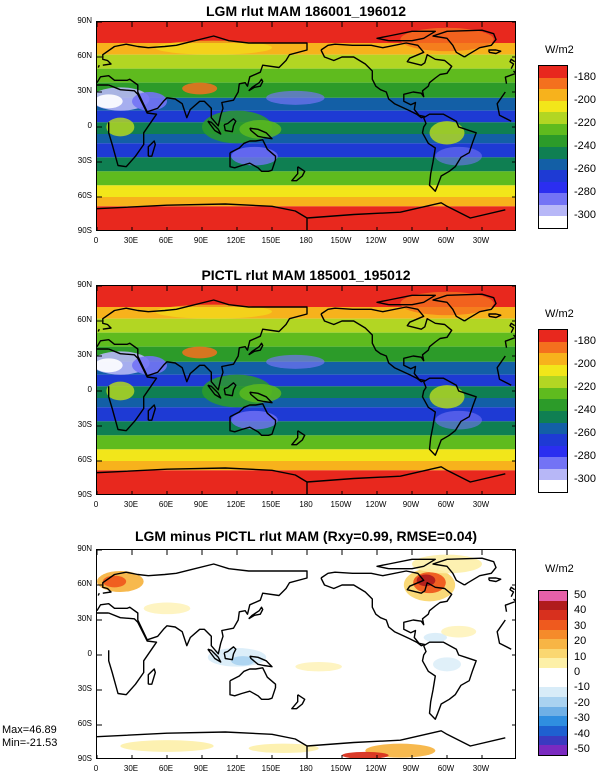 The image size is (596, 782). What do you see at coordinates (580, 641) in the screenshot?
I see `colorbar-label: 20` at bounding box center [580, 641].